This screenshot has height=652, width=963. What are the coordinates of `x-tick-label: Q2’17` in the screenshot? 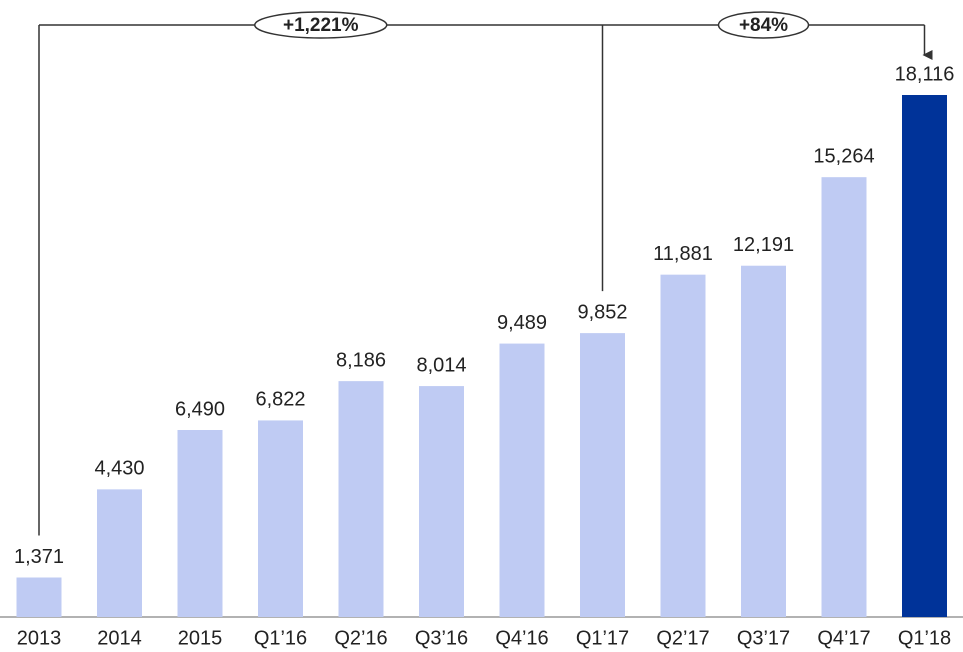 It's located at (682, 638).